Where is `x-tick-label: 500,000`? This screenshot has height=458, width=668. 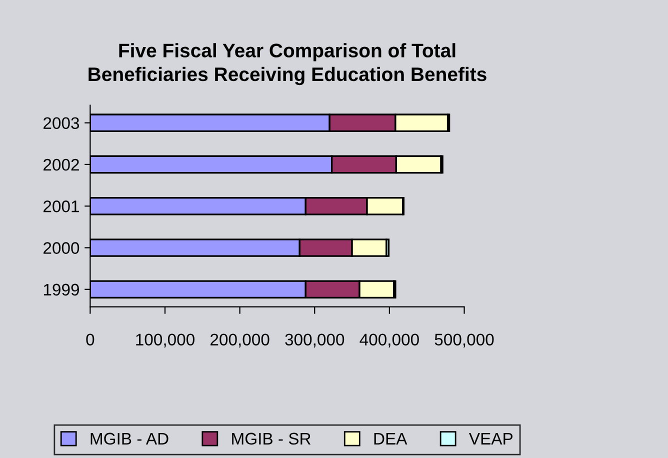
x-tick-label: 500,000 is located at coordinates (464, 341).